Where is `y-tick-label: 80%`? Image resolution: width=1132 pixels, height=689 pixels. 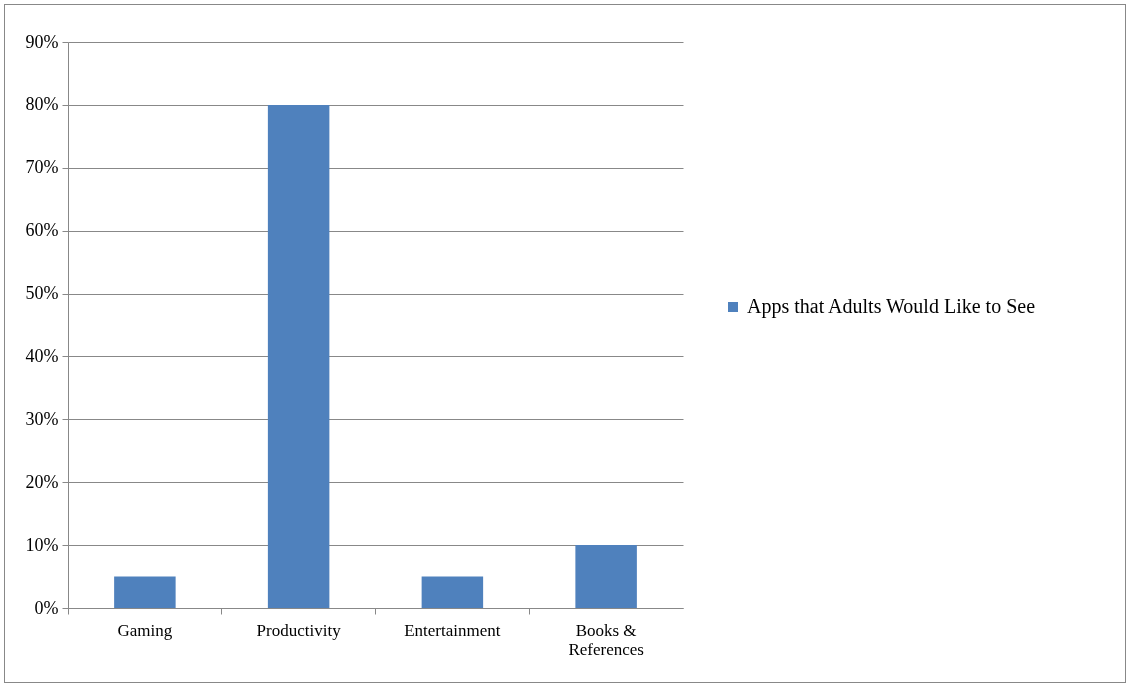
y-tick-label: 80% is located at coordinates (42, 104).